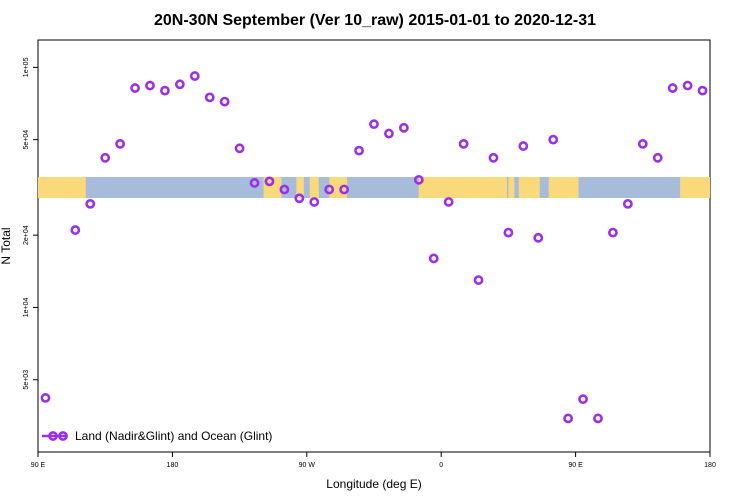 Image resolution: width=750 pixels, height=500 pixels. What do you see at coordinates (26, 140) in the screenshot?
I see `y-tick-label: 5e+04` at bounding box center [26, 140].